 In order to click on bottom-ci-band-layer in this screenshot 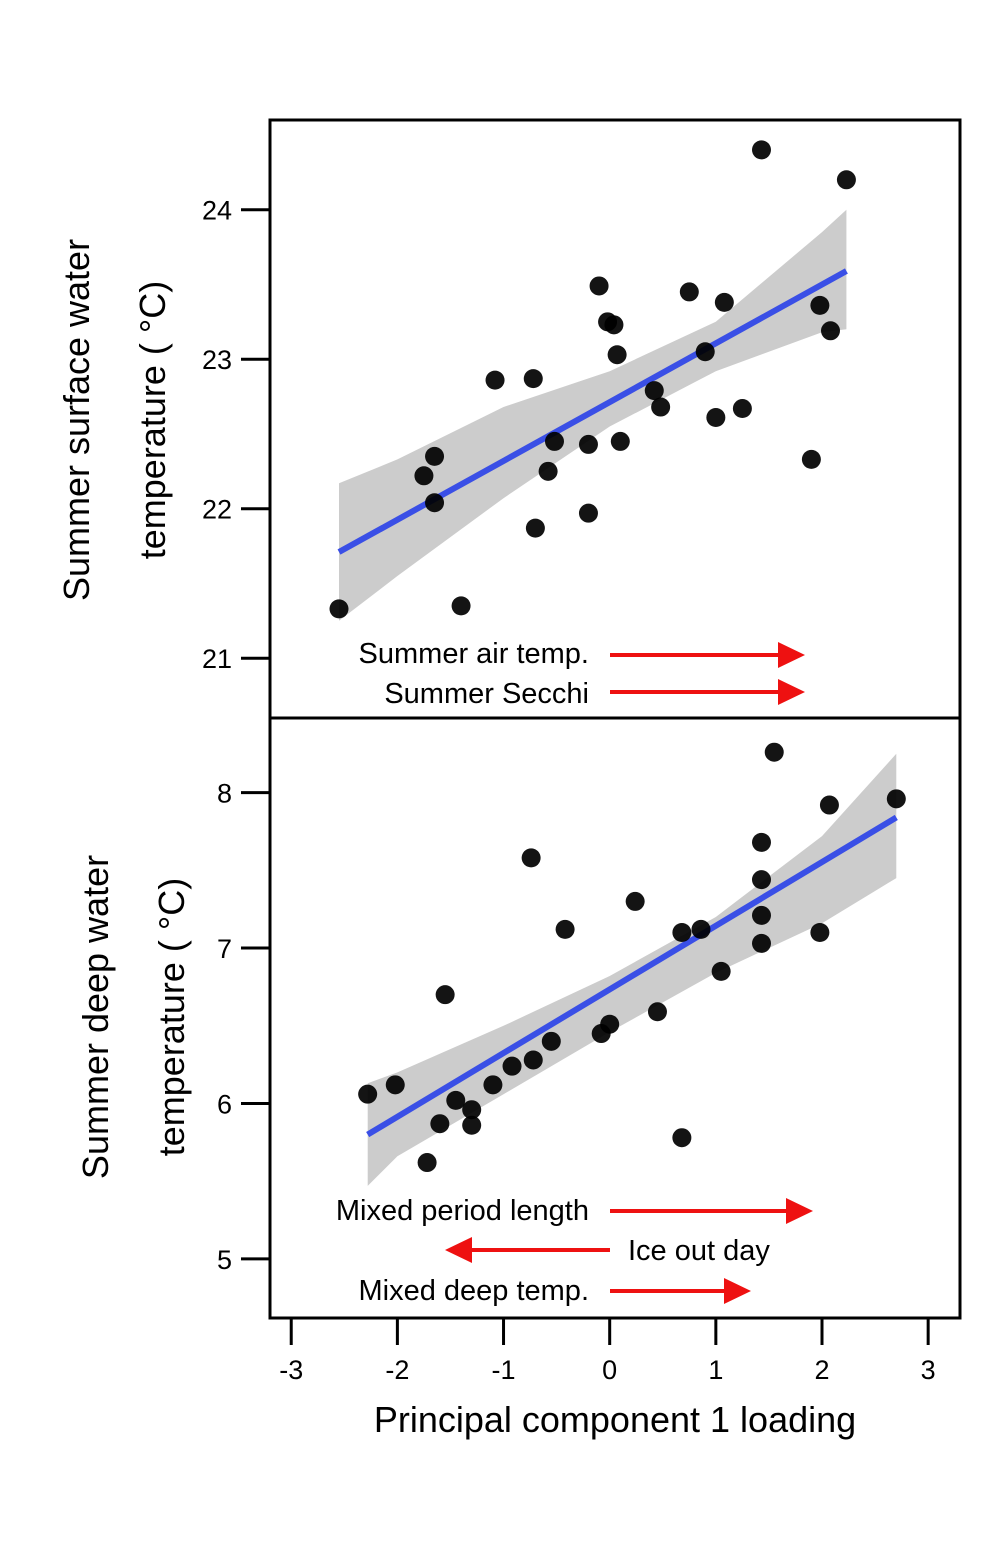, I will do `click(632, 969)`.